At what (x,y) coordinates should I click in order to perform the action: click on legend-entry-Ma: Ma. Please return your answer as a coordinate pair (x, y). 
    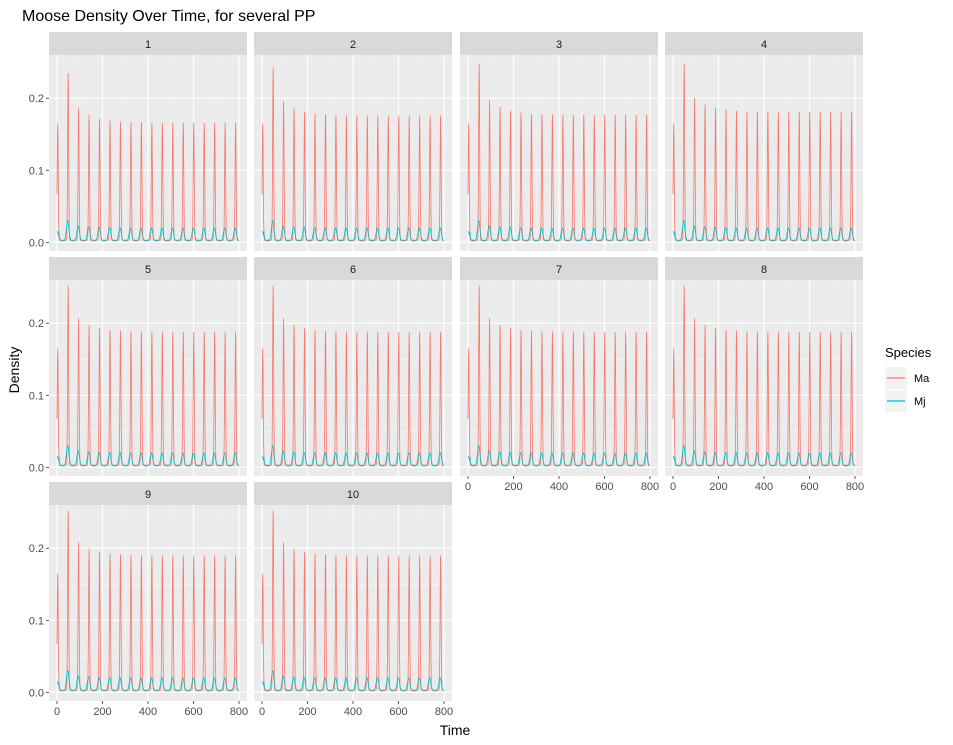
    Looking at the image, I should click on (907, 378).